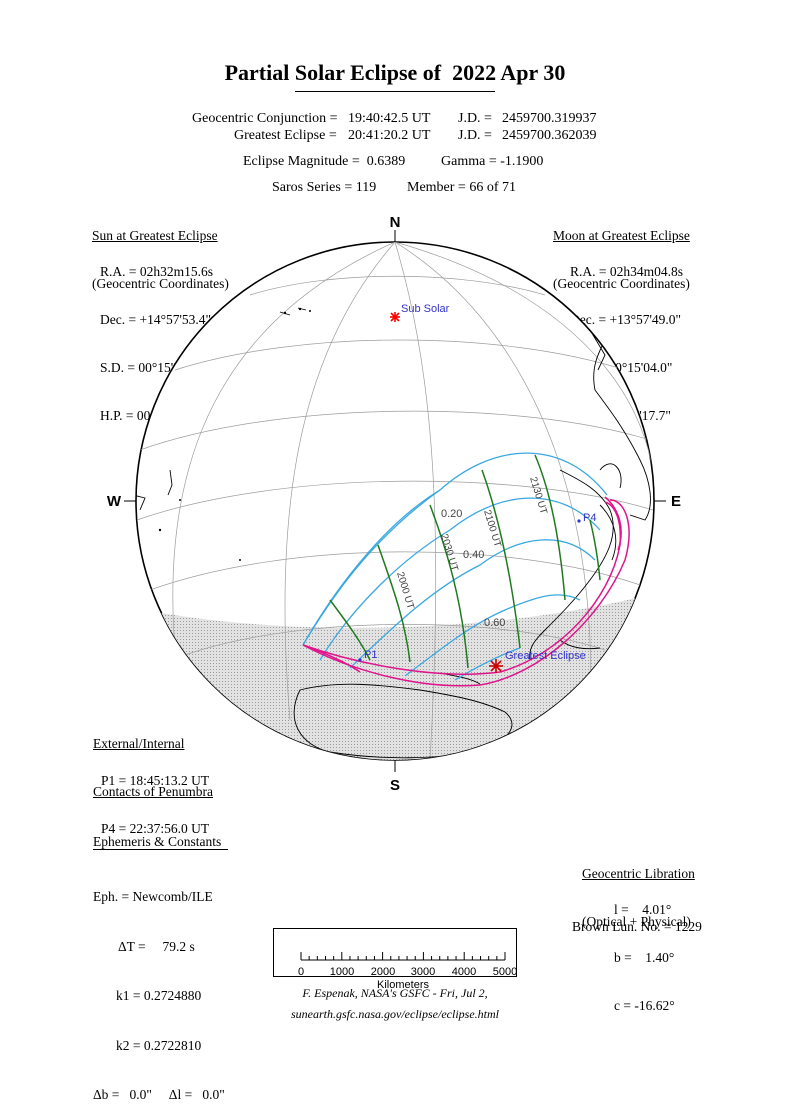 The image size is (800, 1120). What do you see at coordinates (589, 518) in the screenshot?
I see `p4-label: P4` at bounding box center [589, 518].